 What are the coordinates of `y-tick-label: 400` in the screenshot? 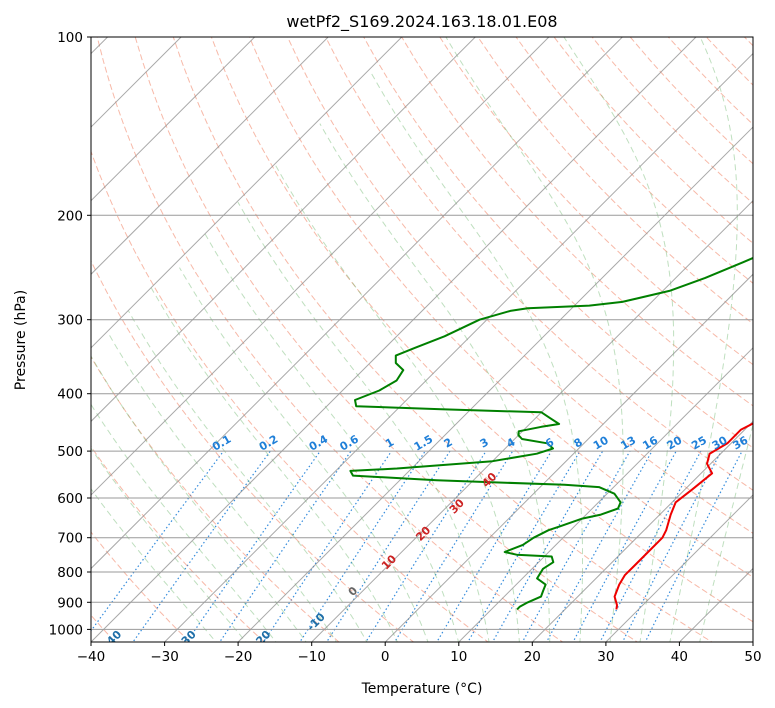 It's located at (70, 395).